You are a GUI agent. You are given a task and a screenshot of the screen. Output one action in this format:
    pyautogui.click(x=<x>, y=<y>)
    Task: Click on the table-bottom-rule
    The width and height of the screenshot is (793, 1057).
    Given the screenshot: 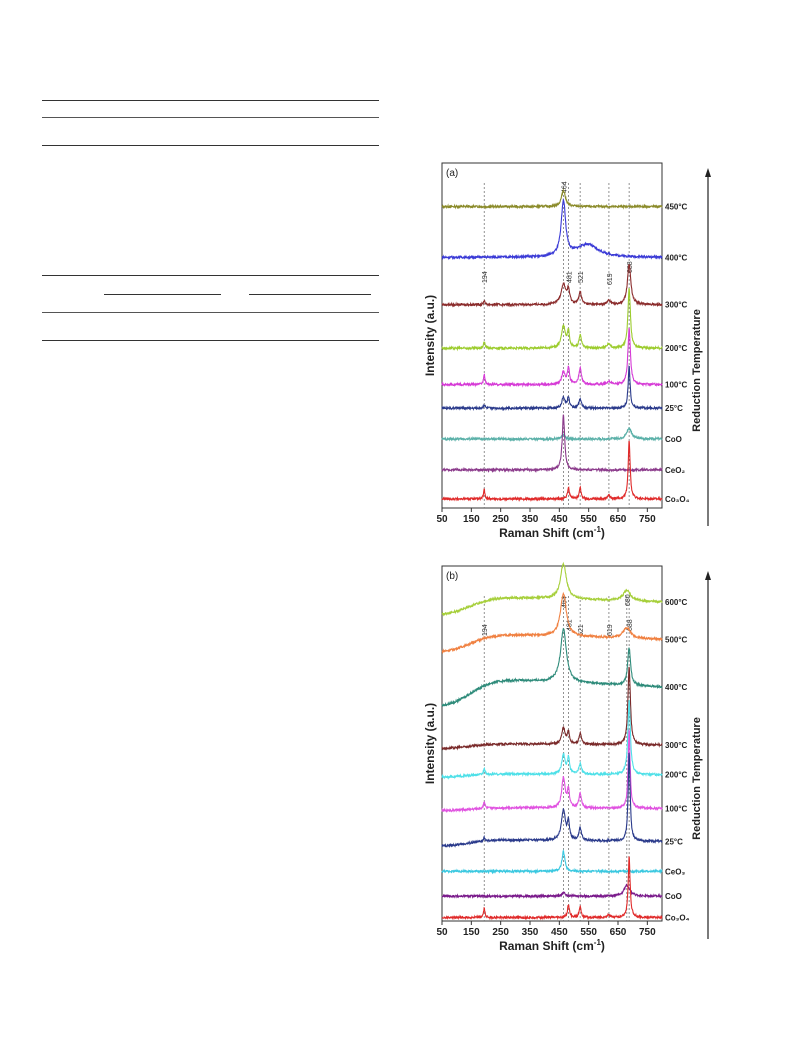 What is the action you would take?
    pyautogui.click(x=210, y=145)
    